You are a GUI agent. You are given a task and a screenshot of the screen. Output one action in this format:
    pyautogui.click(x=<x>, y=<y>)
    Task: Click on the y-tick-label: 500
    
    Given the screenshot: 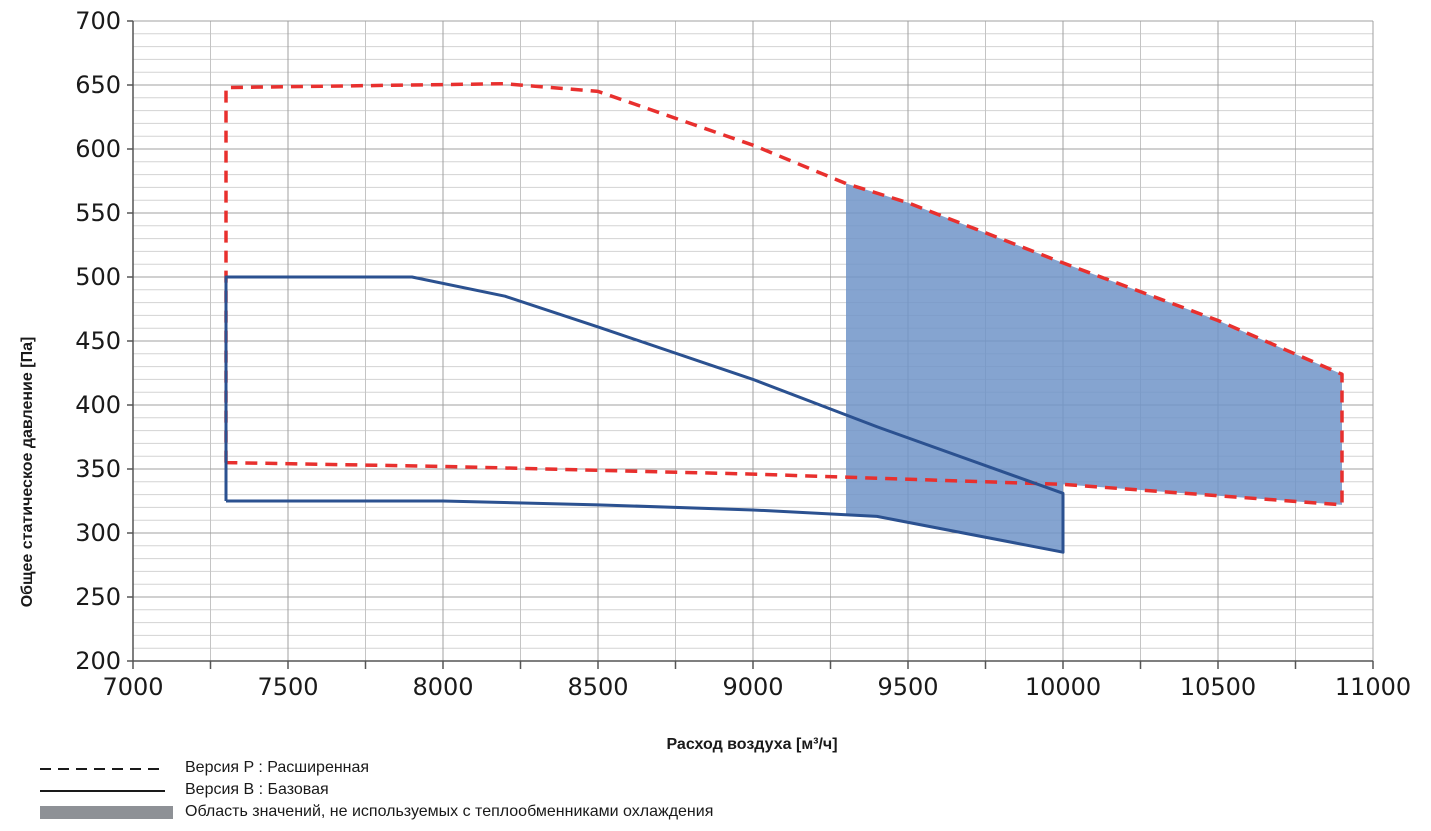 What is the action you would take?
    pyautogui.click(x=98, y=277)
    